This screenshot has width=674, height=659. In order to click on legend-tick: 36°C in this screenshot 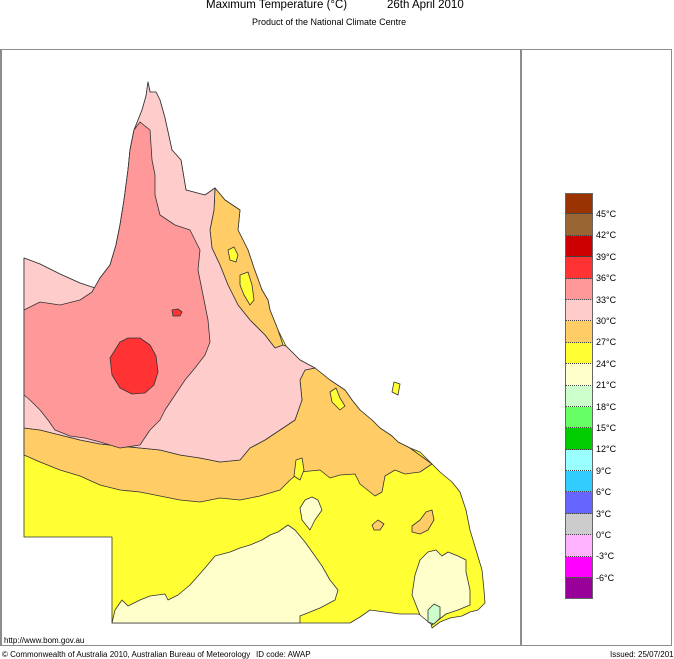, I will do `click(606, 278)`.